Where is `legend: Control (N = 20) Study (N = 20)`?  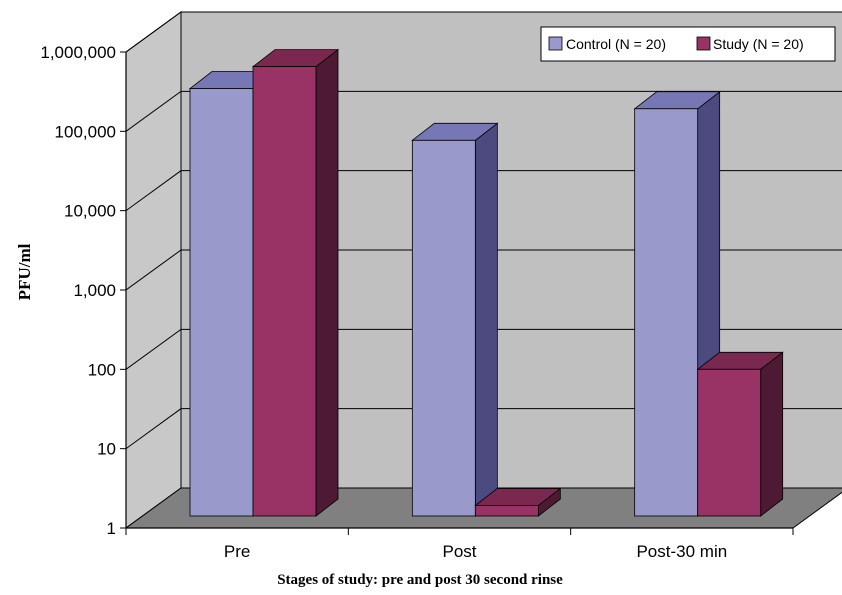 legend: Control (N = 20) Study (N = 20) is located at coordinates (688, 44).